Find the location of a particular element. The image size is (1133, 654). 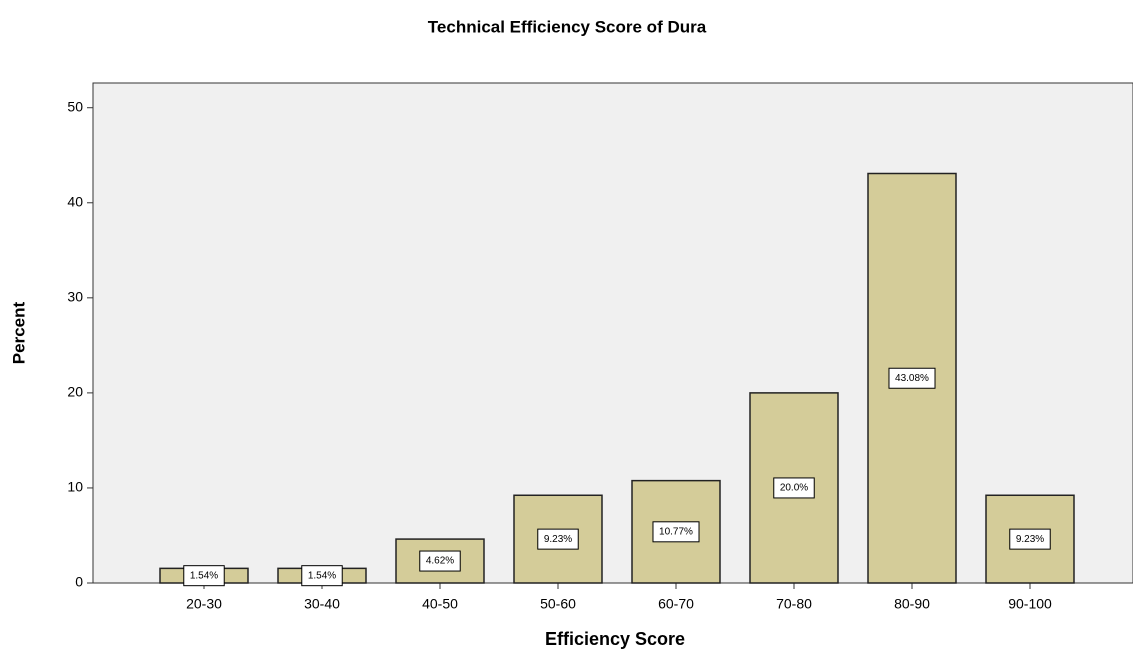

x-axis-label: Efficiency Score is located at coordinates (615, 639).